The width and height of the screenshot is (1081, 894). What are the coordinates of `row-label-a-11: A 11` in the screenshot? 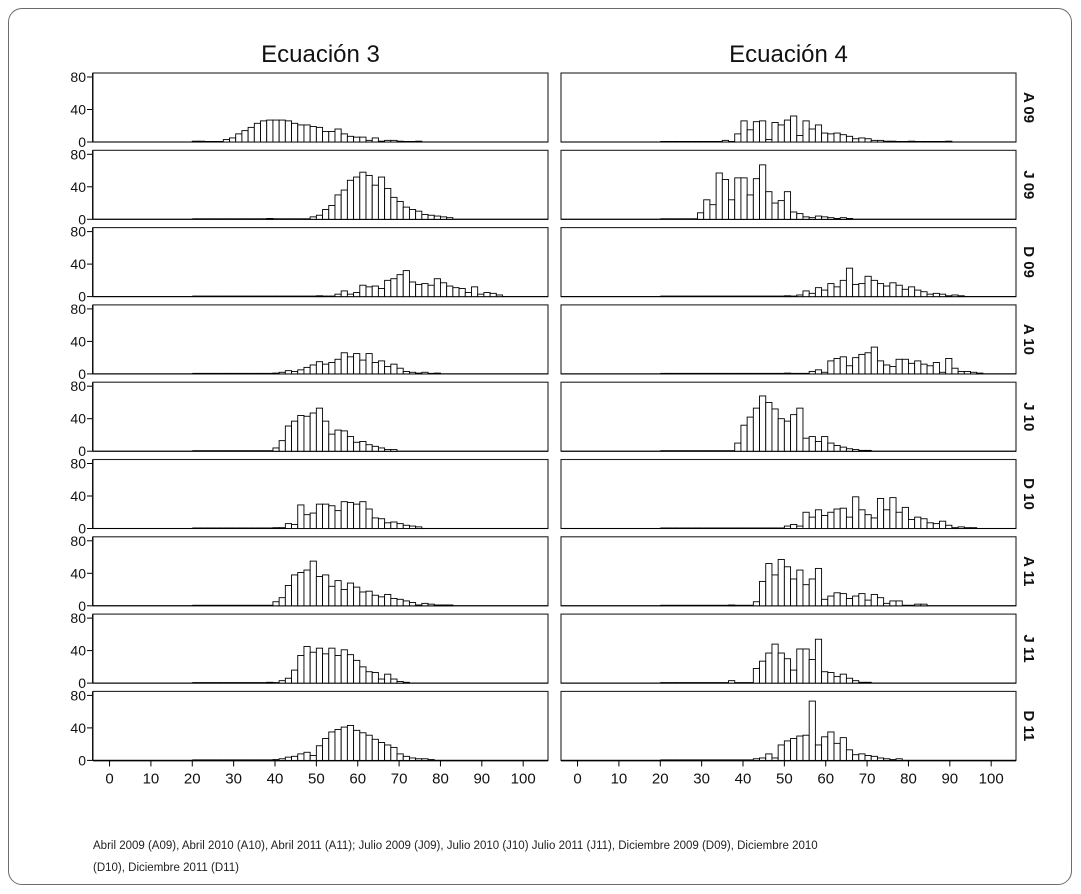 It's located at (1028, 571).